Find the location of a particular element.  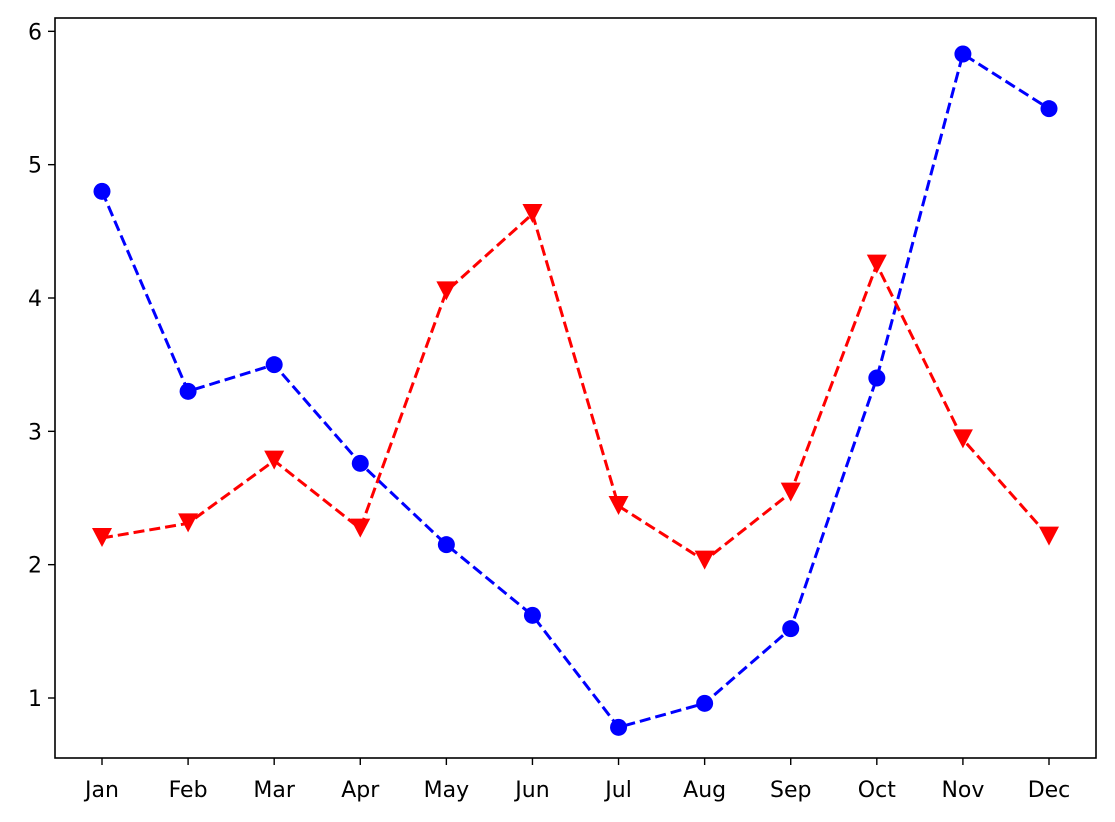

x-tick-label: May is located at coordinates (446, 790).